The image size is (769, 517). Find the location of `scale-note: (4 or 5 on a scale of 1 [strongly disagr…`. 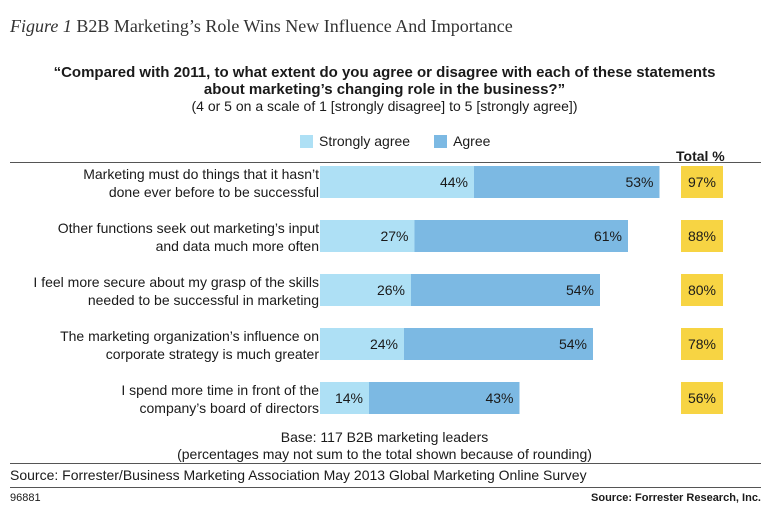

scale-note: (4 or 5 on a scale of 1 [strongly disagr… is located at coordinates (384, 106).